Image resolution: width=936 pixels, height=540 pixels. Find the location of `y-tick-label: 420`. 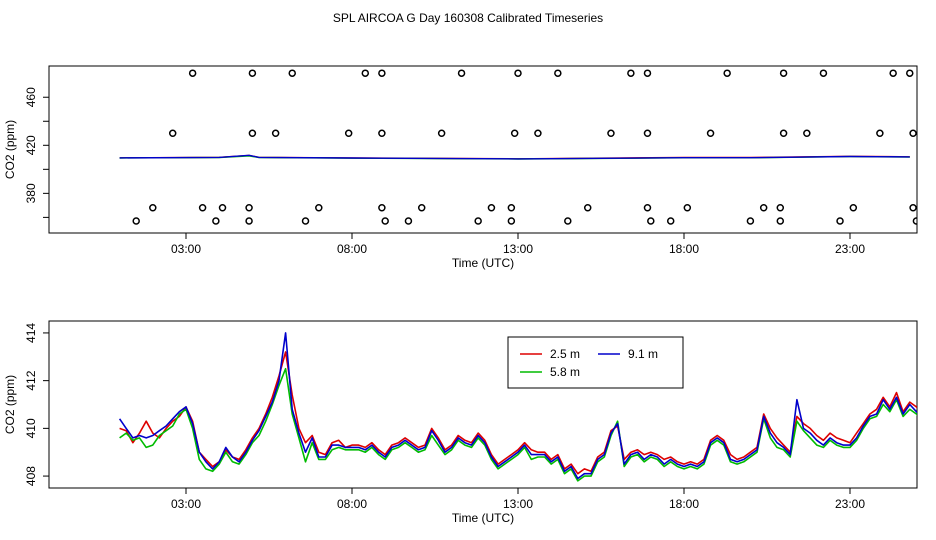

y-tick-label: 420 is located at coordinates (31, 145).